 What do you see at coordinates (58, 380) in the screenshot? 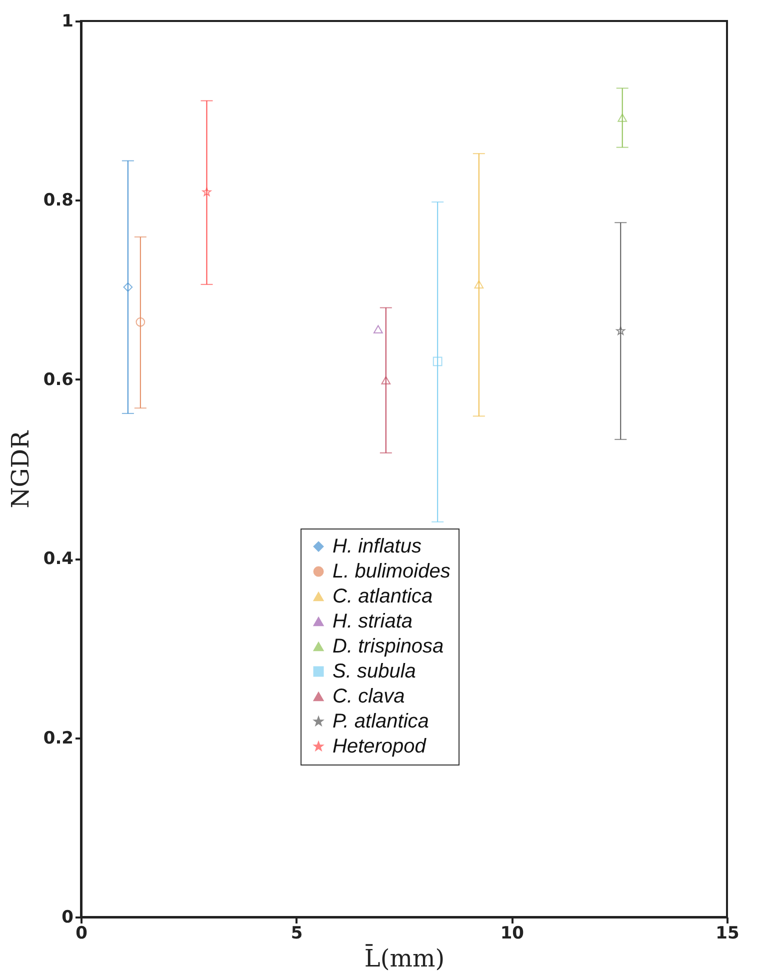
I see `y-tick-label: 0.6` at bounding box center [58, 380].